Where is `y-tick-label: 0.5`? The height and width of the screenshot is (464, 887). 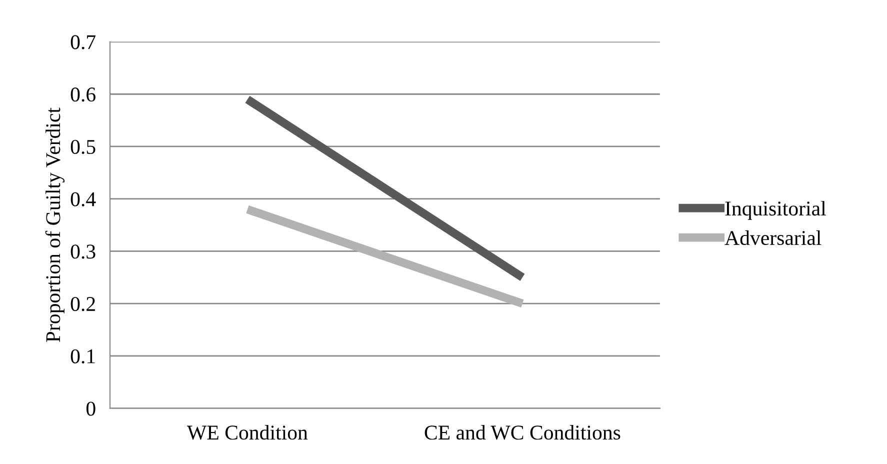
y-tick-label: 0.5 is located at coordinates (83, 147).